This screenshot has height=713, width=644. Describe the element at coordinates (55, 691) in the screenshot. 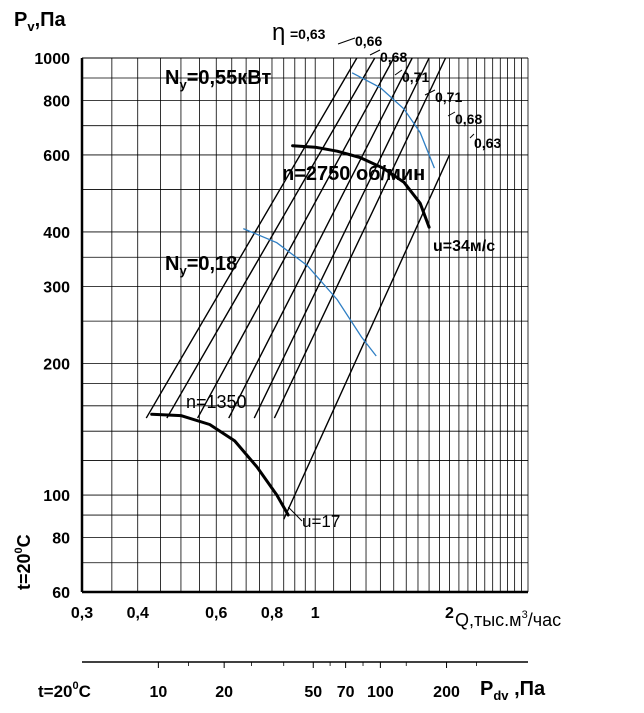

I see `dyn-axis-prefix-main: t=20` at that location.